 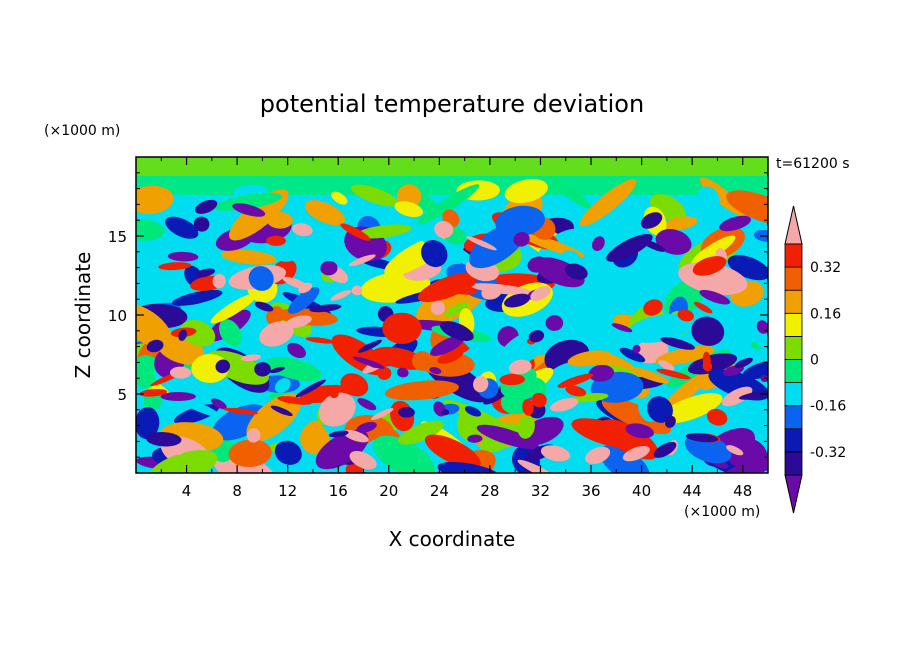 What do you see at coordinates (82, 131) in the screenshot?
I see `y-unit-label: (×1000 m)` at bounding box center [82, 131].